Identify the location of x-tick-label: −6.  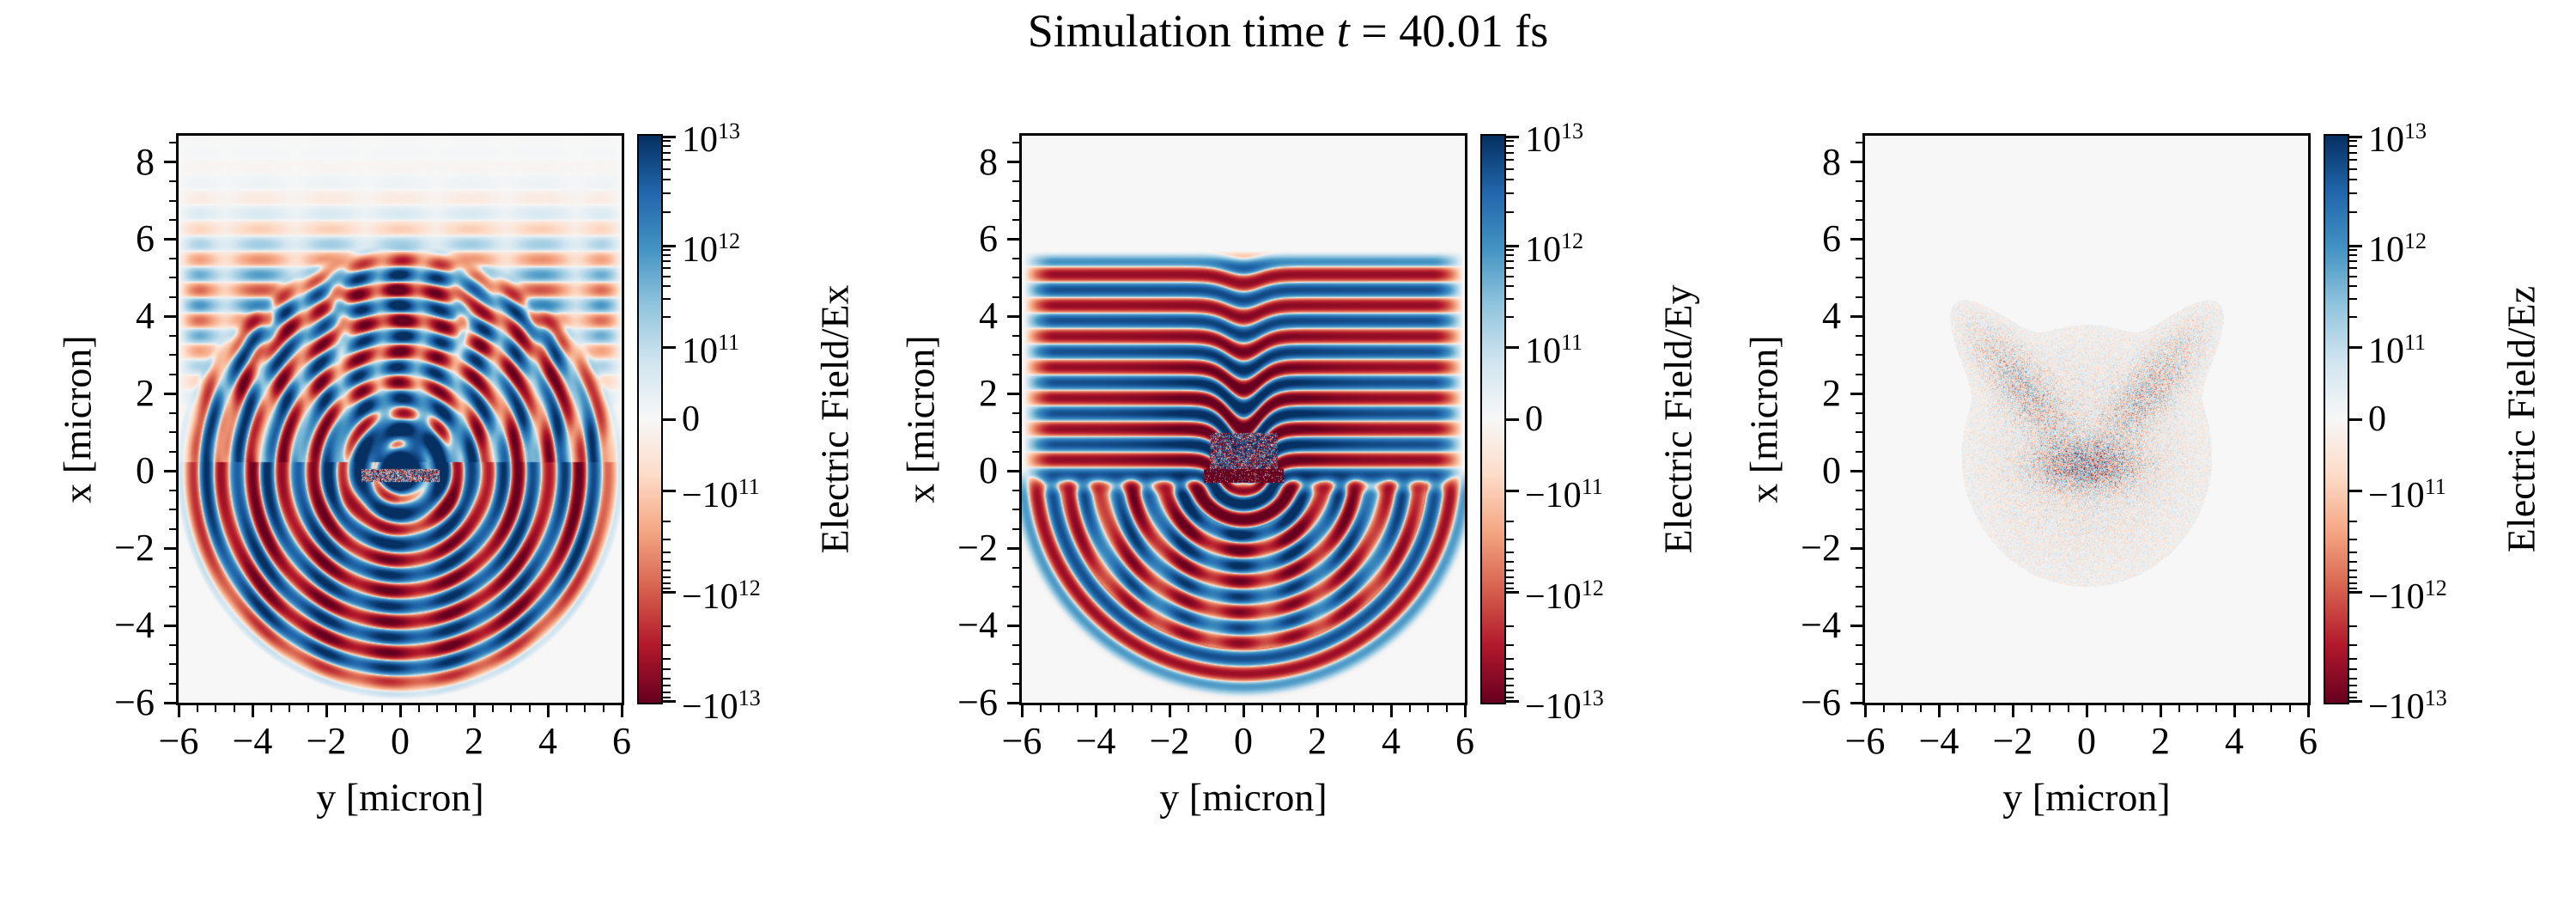
(1021, 741).